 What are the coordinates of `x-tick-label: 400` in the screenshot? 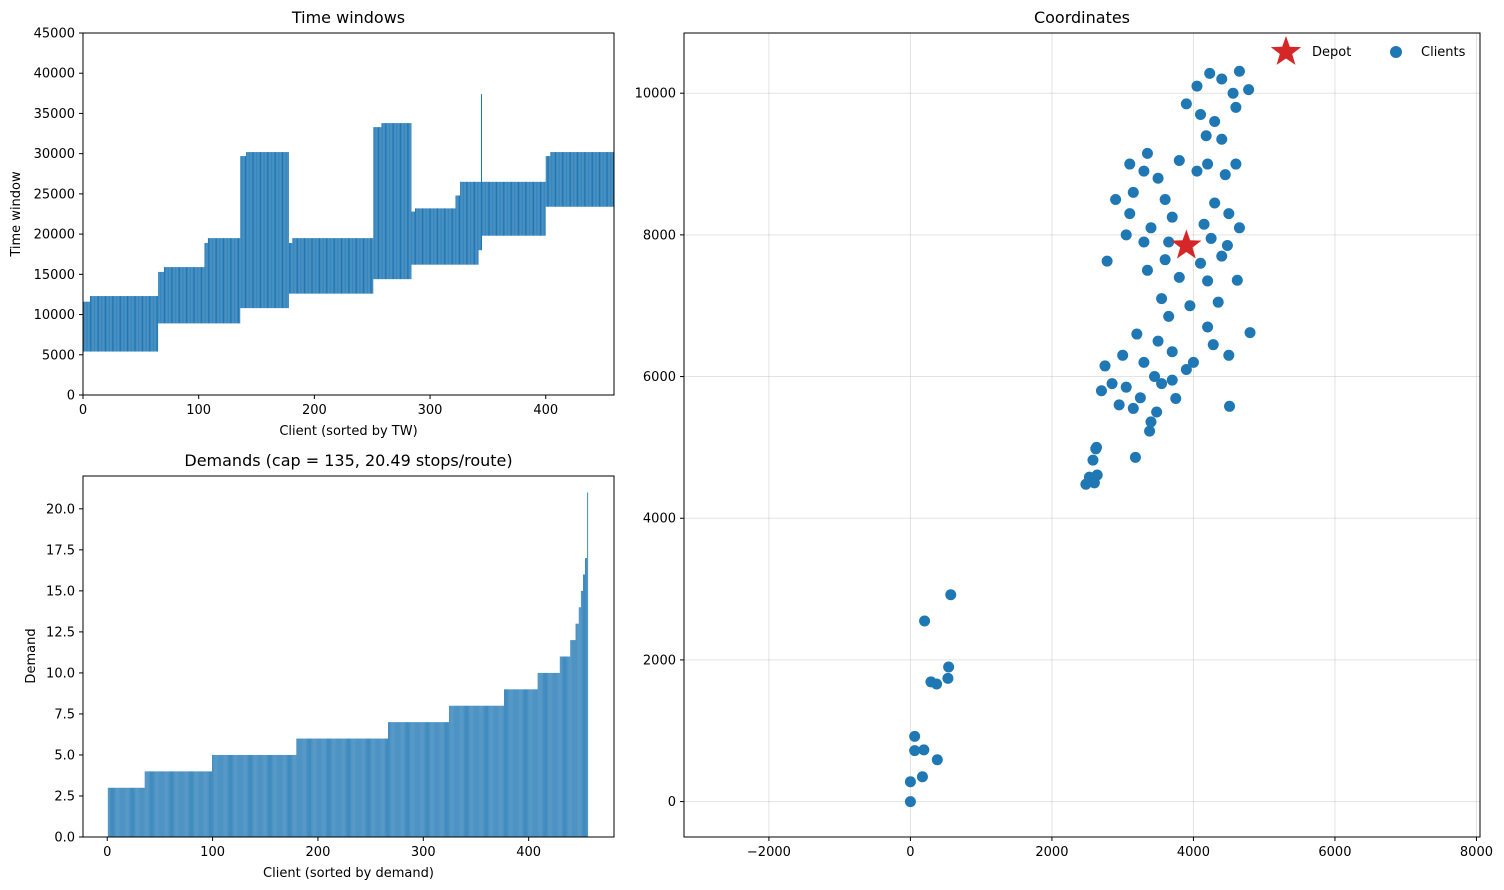 It's located at (528, 852).